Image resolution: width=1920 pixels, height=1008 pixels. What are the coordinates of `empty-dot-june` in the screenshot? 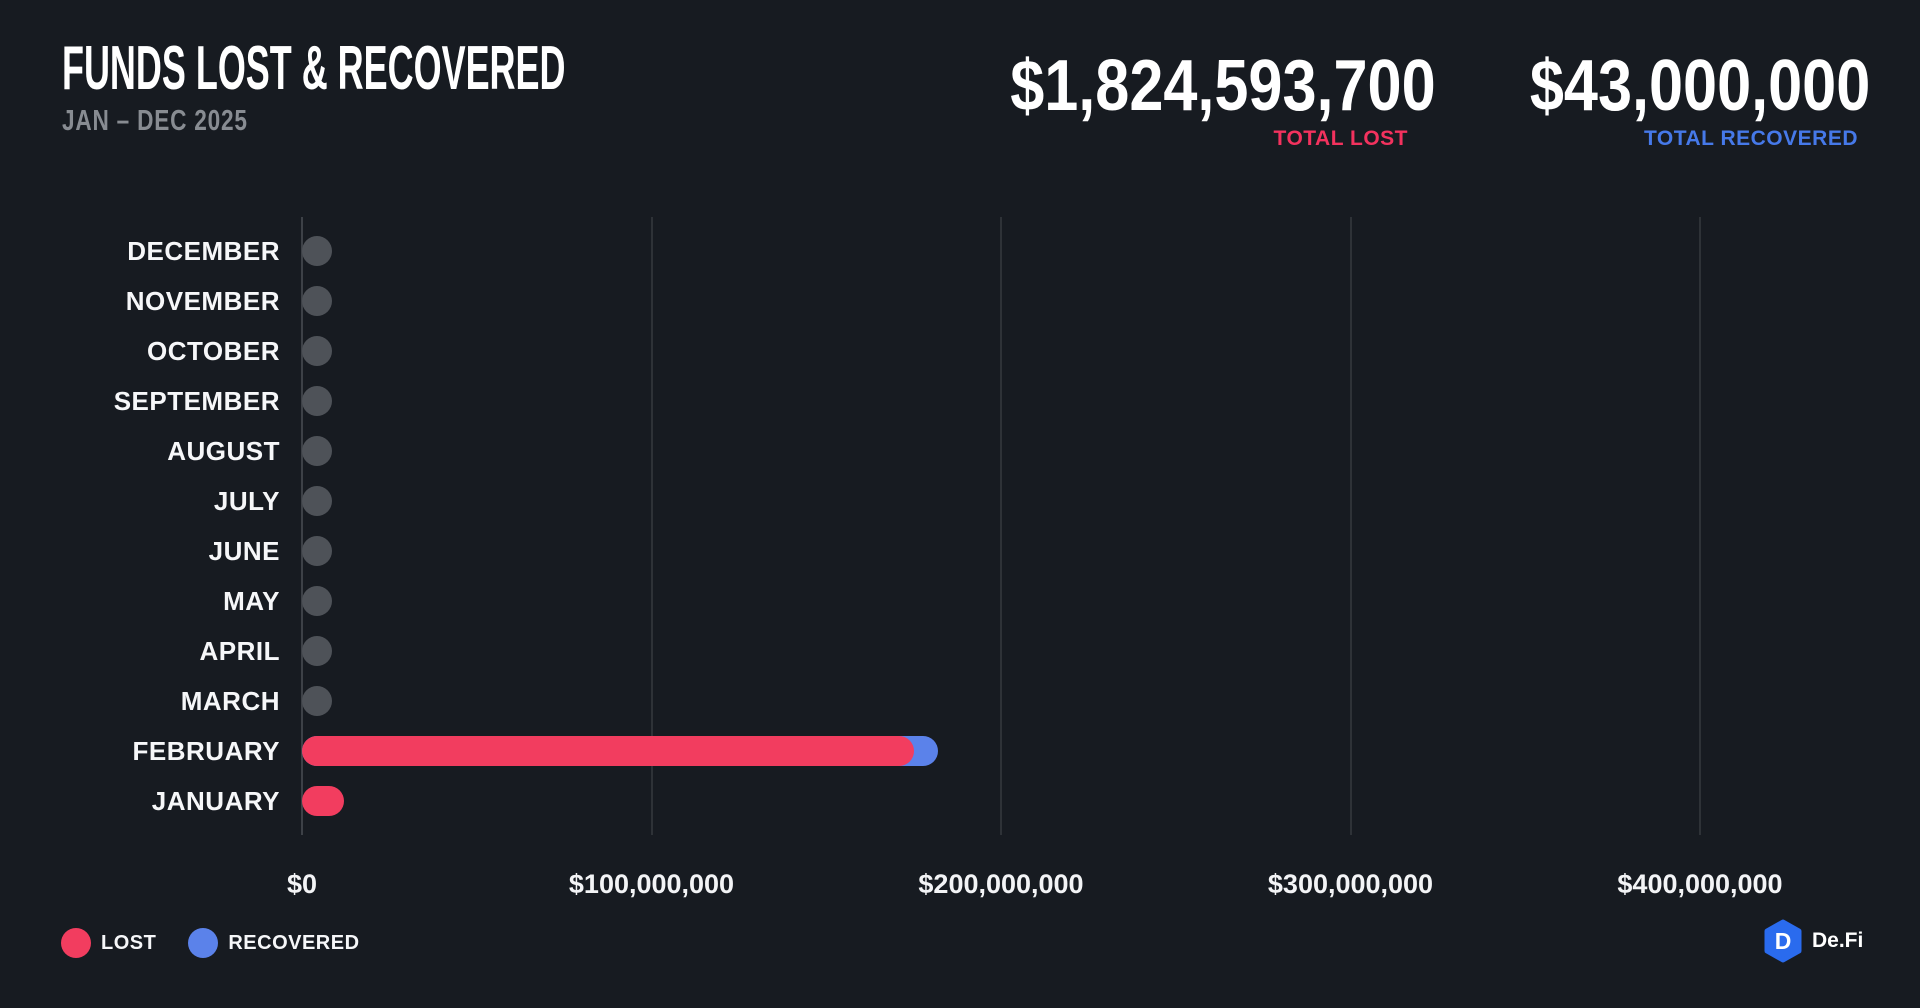 It's located at (317, 551).